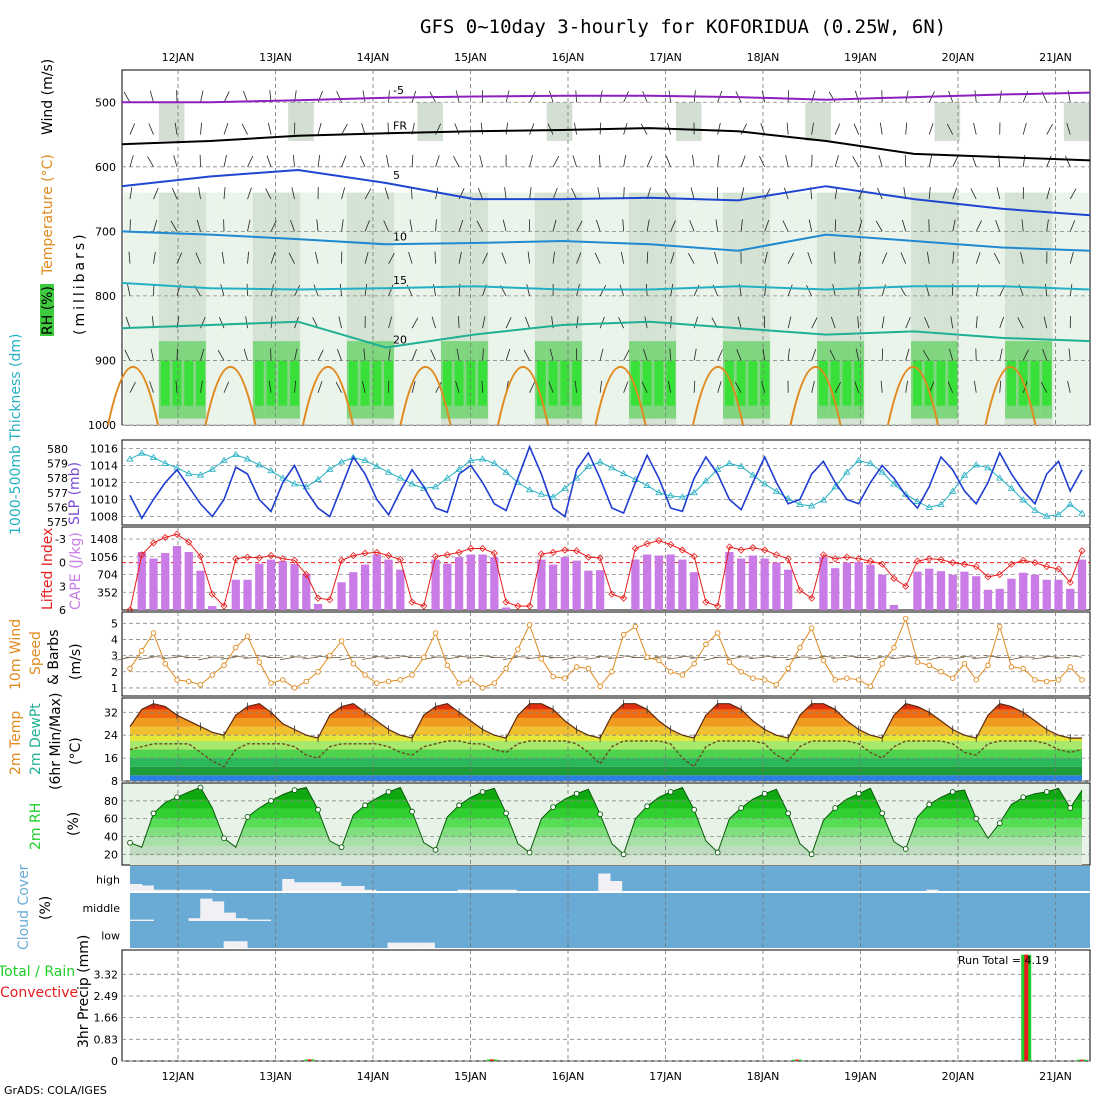 This screenshot has height=1100, width=1100. What do you see at coordinates (48, 97) in the screenshot?
I see `wind-label: Wind (m/s)` at bounding box center [48, 97].